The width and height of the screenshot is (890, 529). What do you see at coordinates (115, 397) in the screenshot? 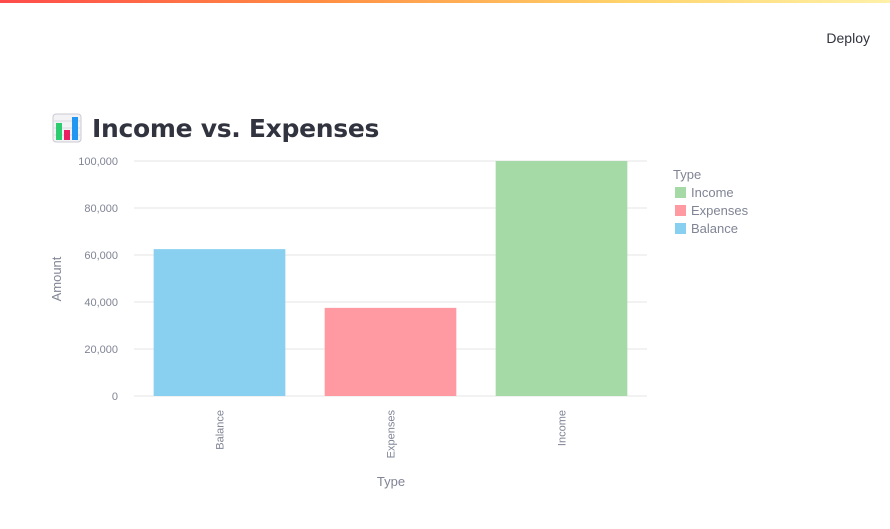
I see `y-tick-label: 0` at bounding box center [115, 397].